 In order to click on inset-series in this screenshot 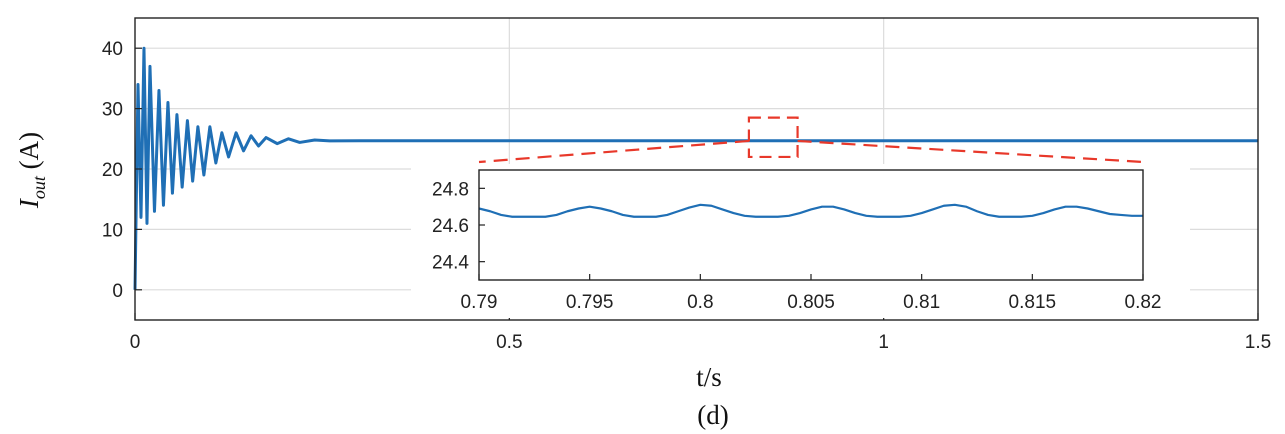, I will do `click(810, 210)`.